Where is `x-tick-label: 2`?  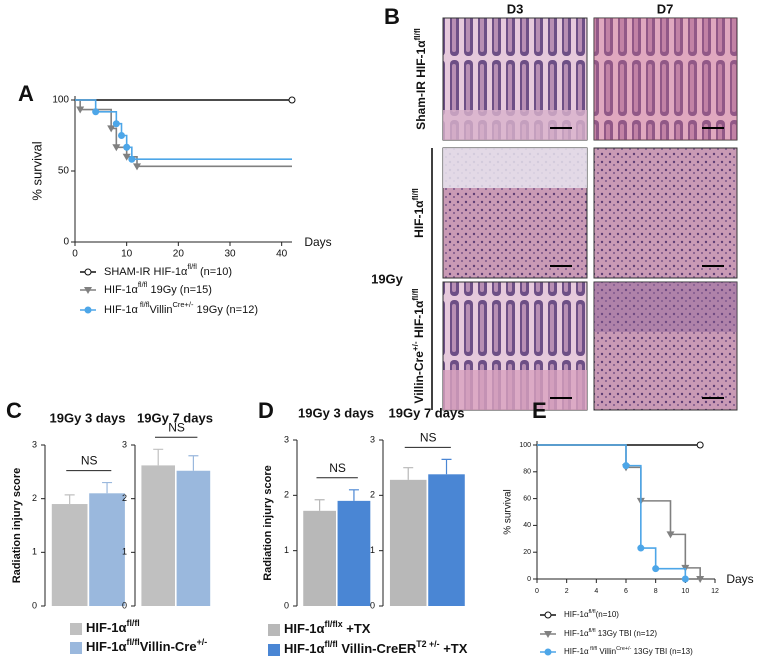 x-tick-label: 2 is located at coordinates (567, 591).